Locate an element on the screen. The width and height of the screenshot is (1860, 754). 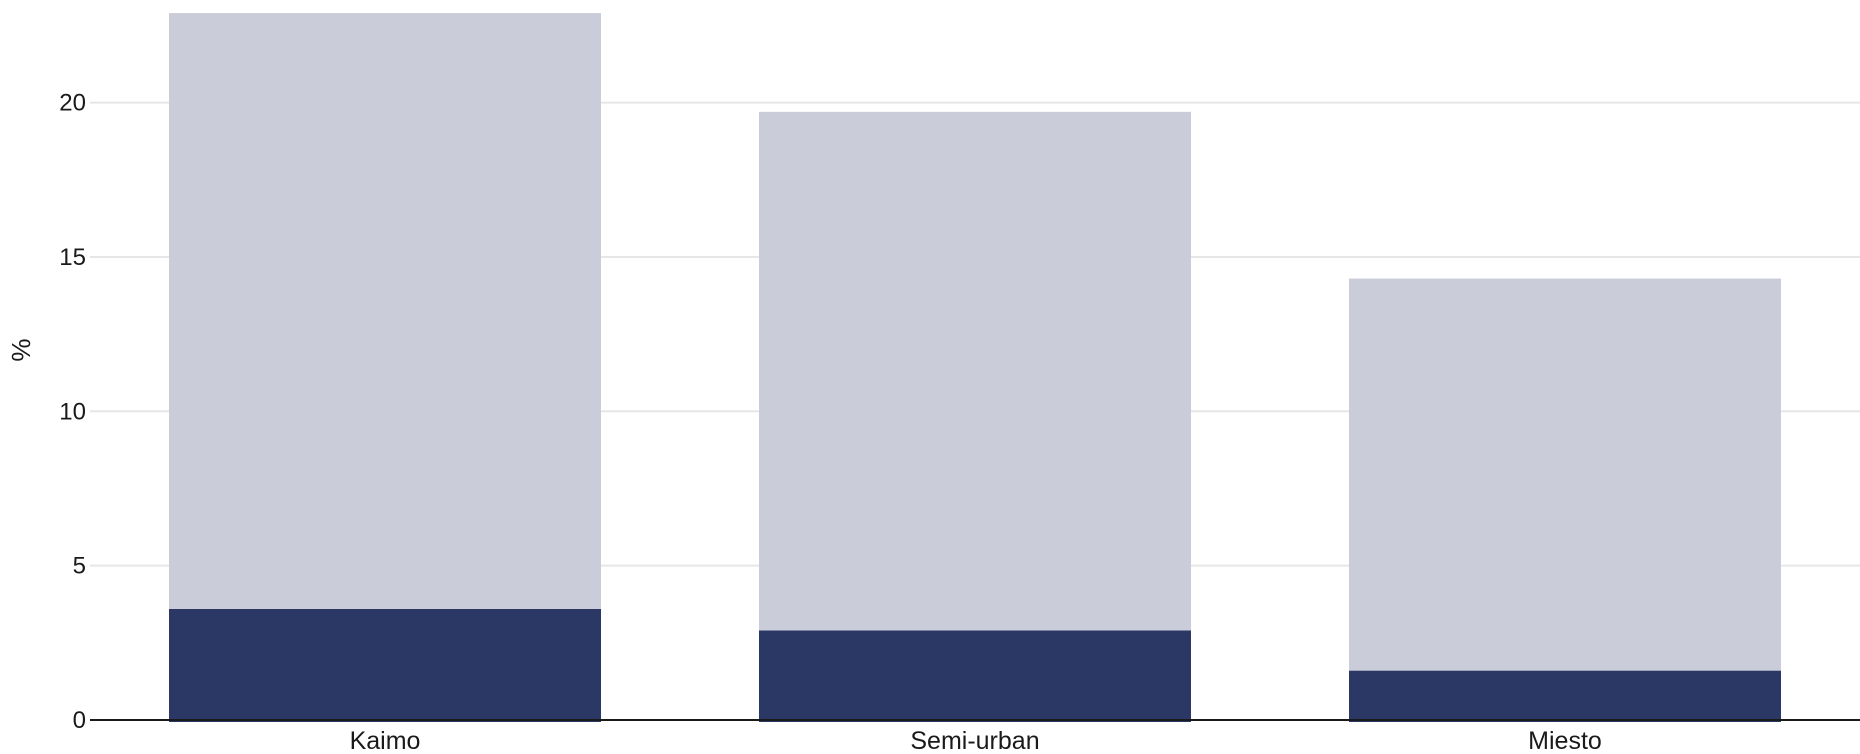
y-tick-label: 10 is located at coordinates (72, 411).